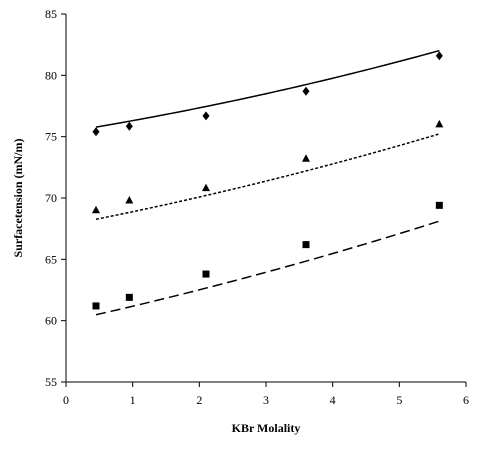 The image size is (485, 453). I want to click on x-tick-label: 6, so click(466, 400).